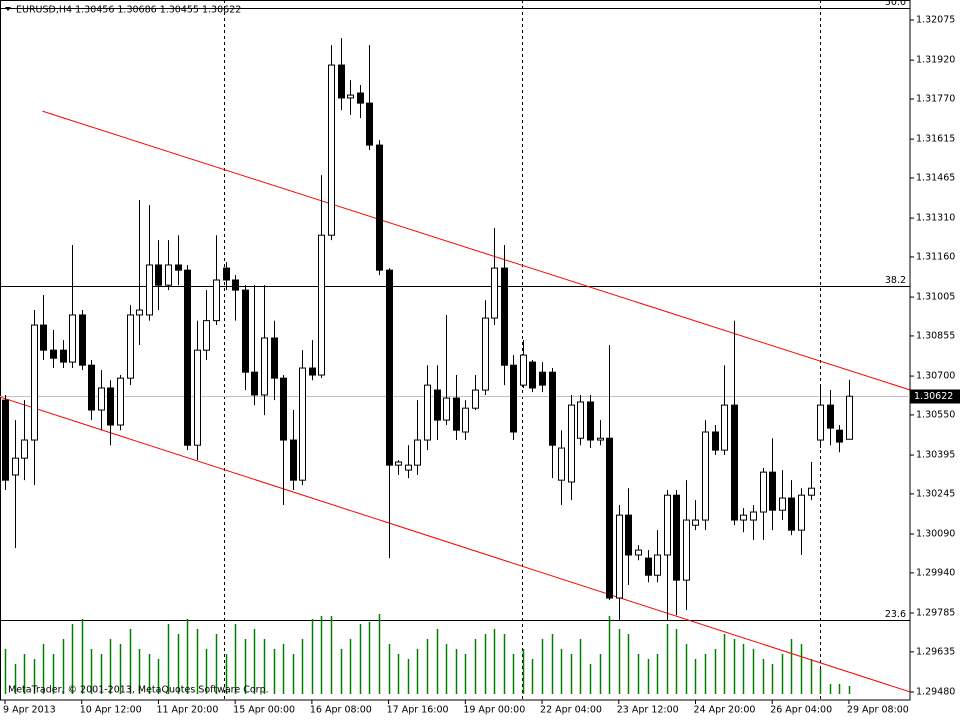 The height and width of the screenshot is (720, 960). Describe the element at coordinates (935, 651) in the screenshot. I see `y-tick-label: 1.29635` at that location.